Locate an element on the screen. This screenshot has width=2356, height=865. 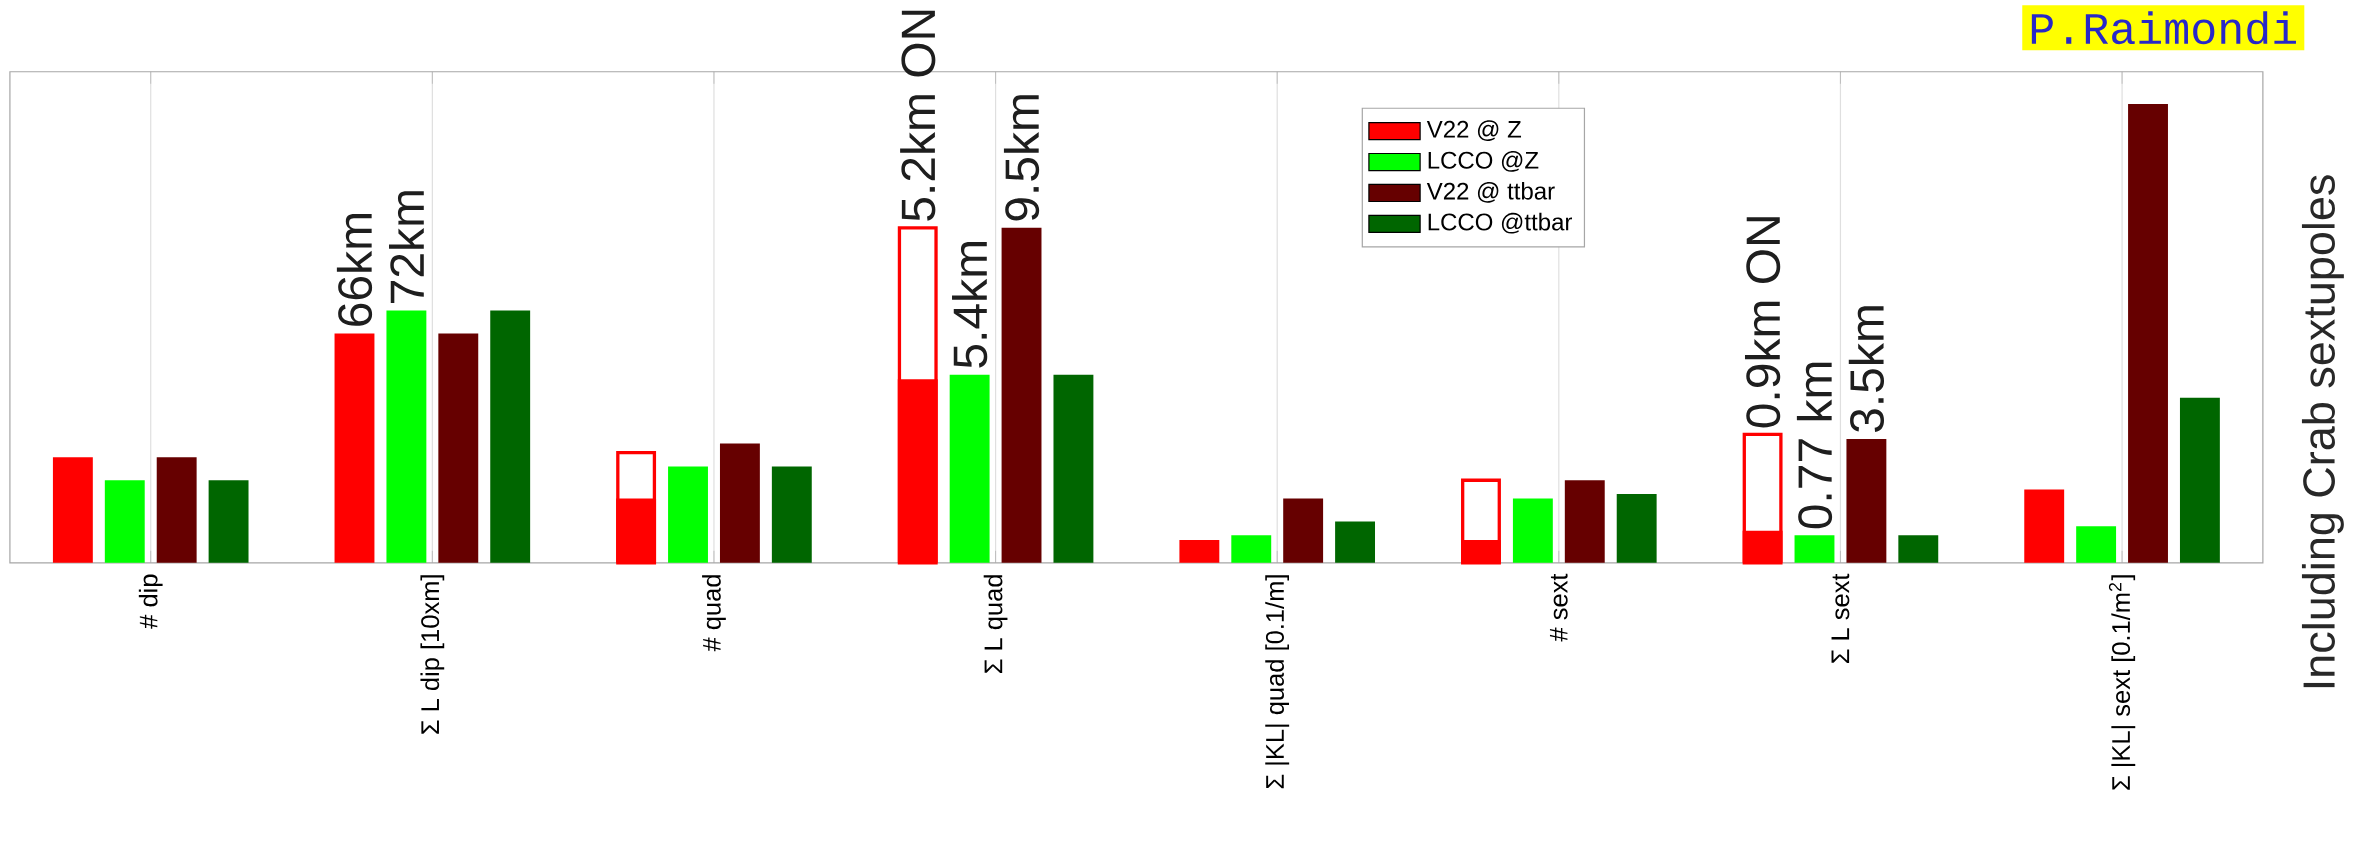
x-tick-label: Σ |KL| quad [0.1/m] is located at coordinates (1277, 682).